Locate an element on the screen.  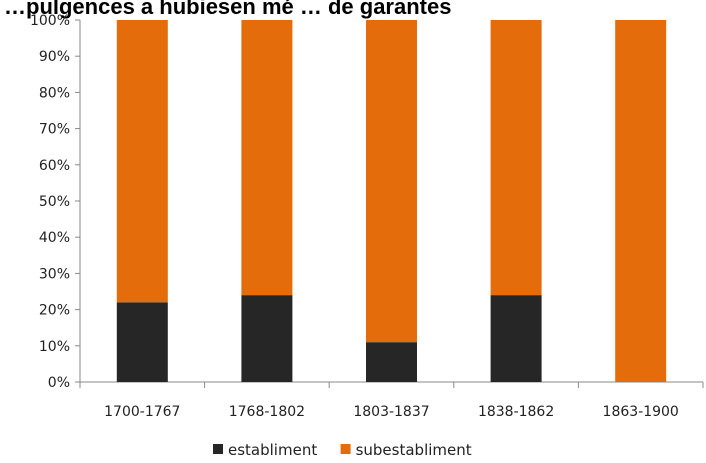
y-tick-label: 70% is located at coordinates (54, 130).